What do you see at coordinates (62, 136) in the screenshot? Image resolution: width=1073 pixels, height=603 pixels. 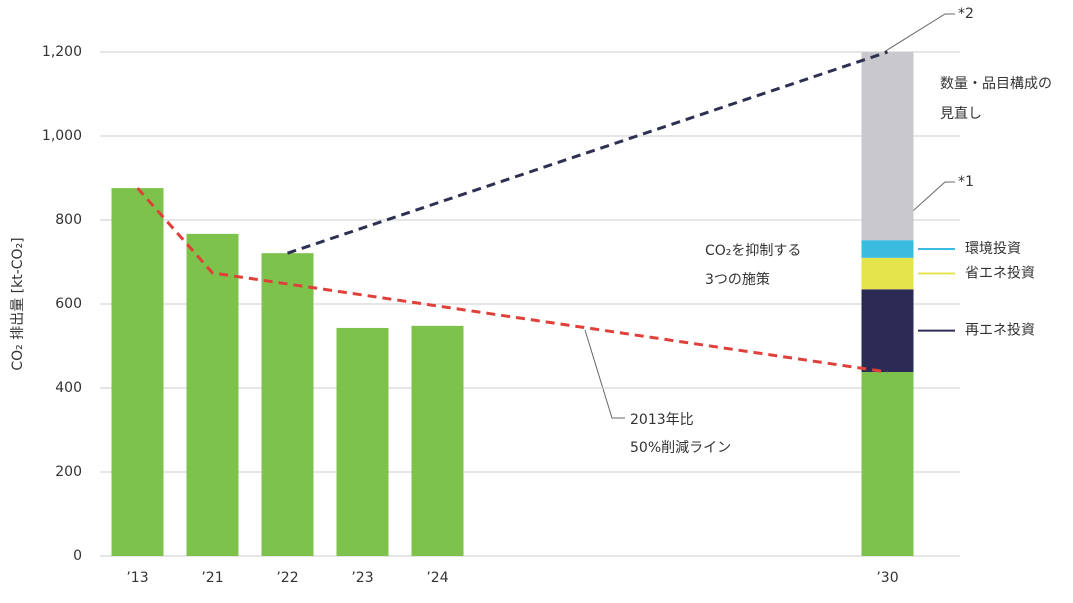 I see `y-tick-label: 1,000` at bounding box center [62, 136].